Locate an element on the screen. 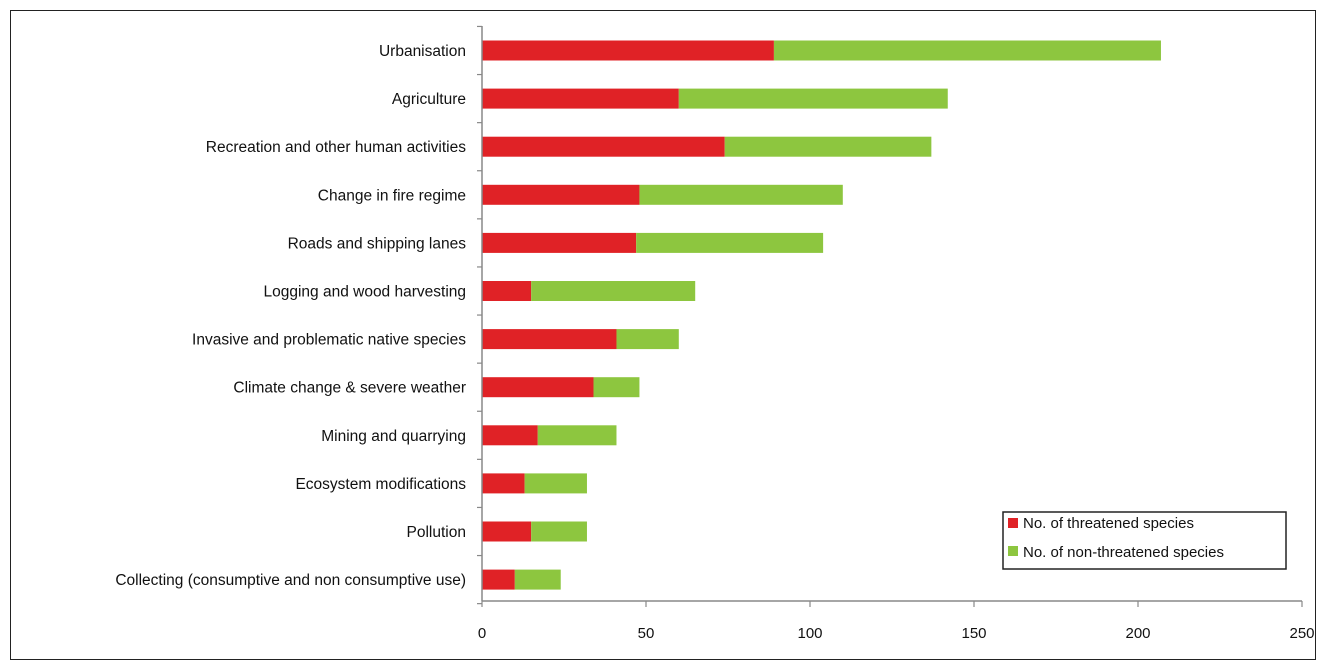  category-label: Pollution is located at coordinates (436, 532).